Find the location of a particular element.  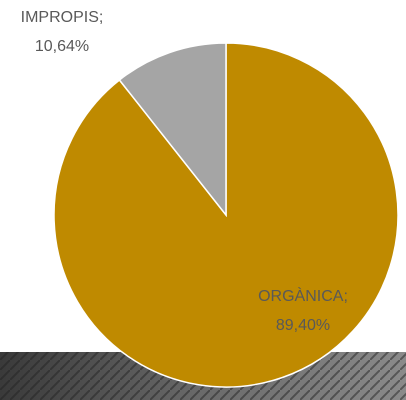

pie-slice is located at coordinates (172, 130).